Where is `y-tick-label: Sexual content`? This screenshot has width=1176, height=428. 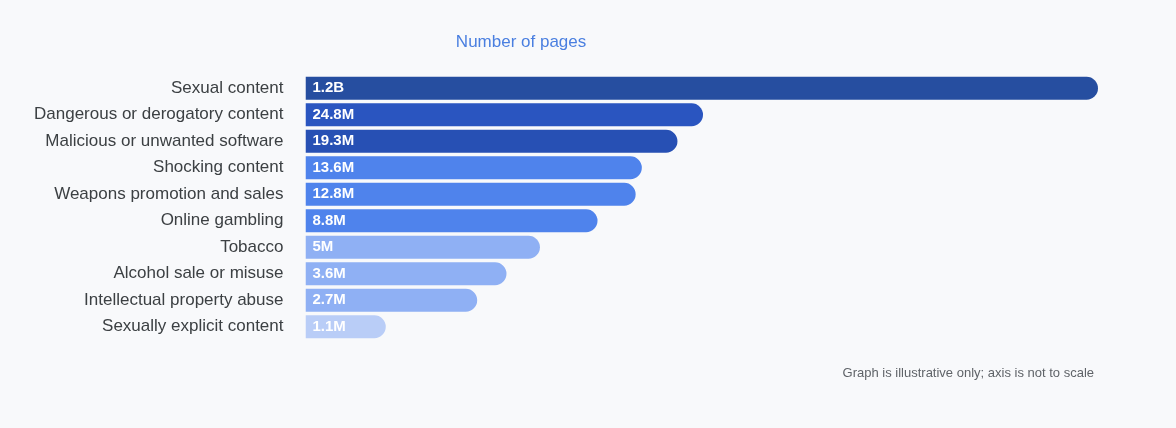 y-tick-label: Sexual content is located at coordinates (227, 87).